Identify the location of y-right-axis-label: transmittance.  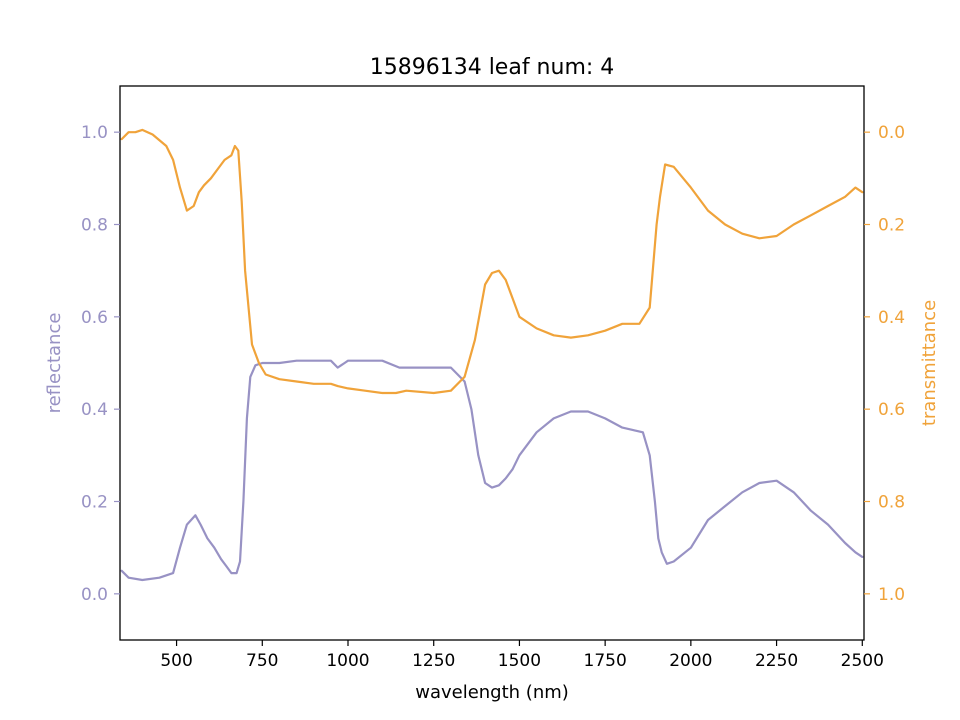
(929, 363).